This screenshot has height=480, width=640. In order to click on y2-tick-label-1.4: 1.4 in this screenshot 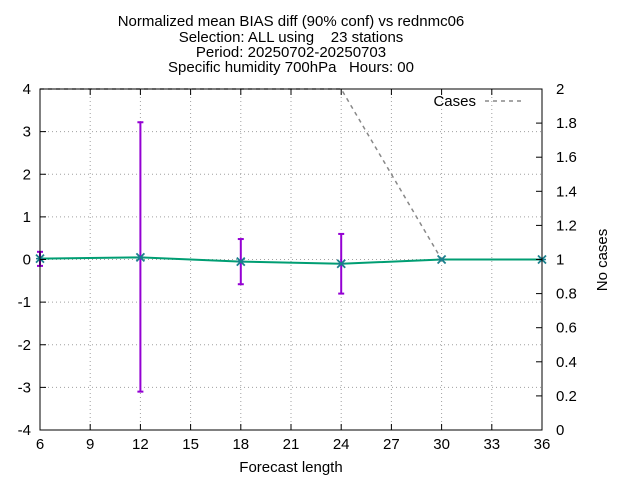, I will do `click(566, 191)`.